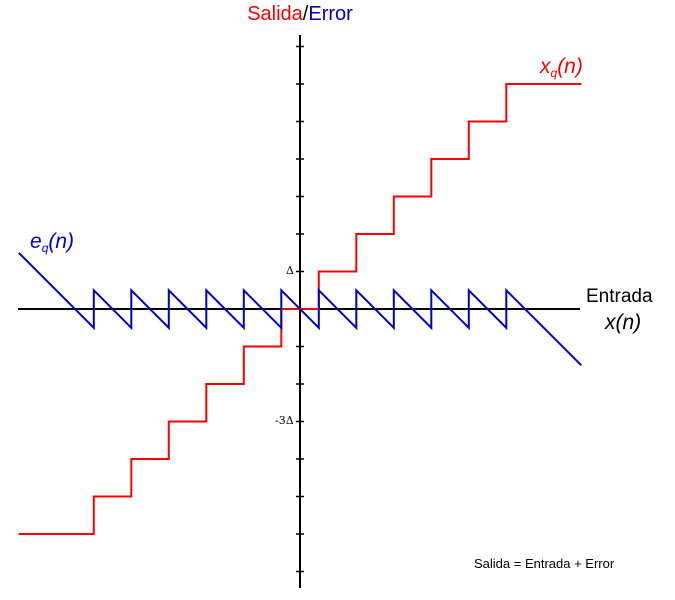 Image resolution: width=675 pixels, height=600 pixels. What do you see at coordinates (284, 420) in the screenshot?
I see `tick-label-minus-3-delta: -3Δ` at bounding box center [284, 420].